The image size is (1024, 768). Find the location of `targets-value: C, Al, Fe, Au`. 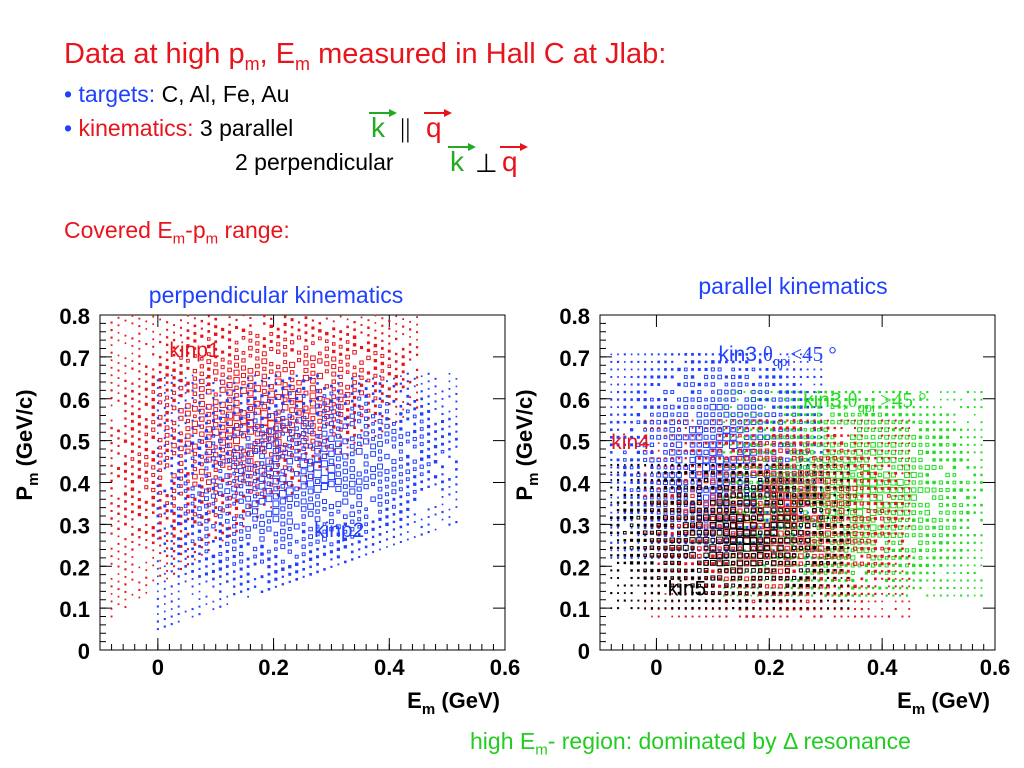

targets-value: C, Al, Fe, Au is located at coordinates (225, 94).